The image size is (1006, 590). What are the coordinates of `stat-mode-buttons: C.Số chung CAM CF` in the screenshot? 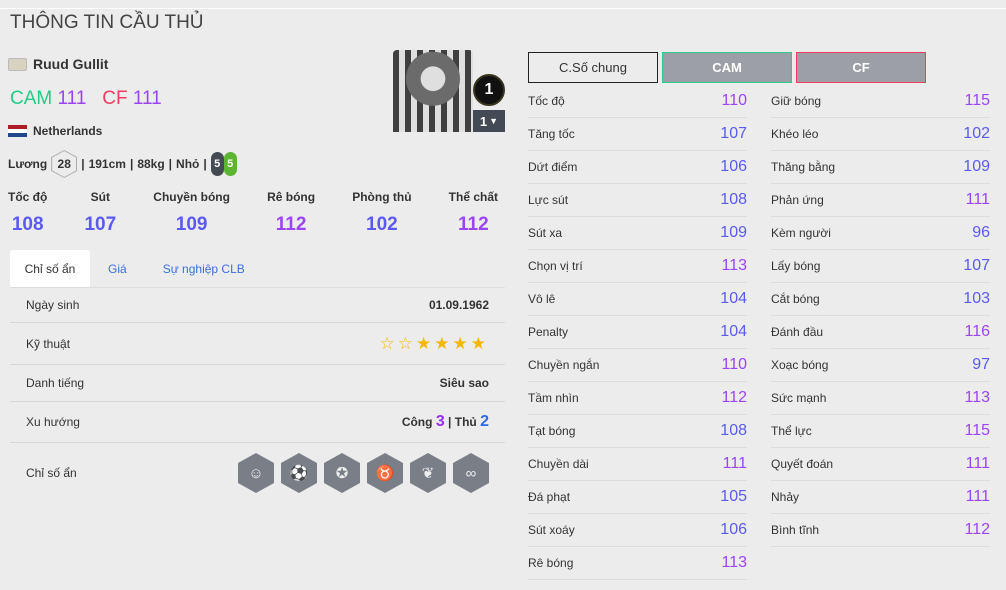 It's located at (759, 67).